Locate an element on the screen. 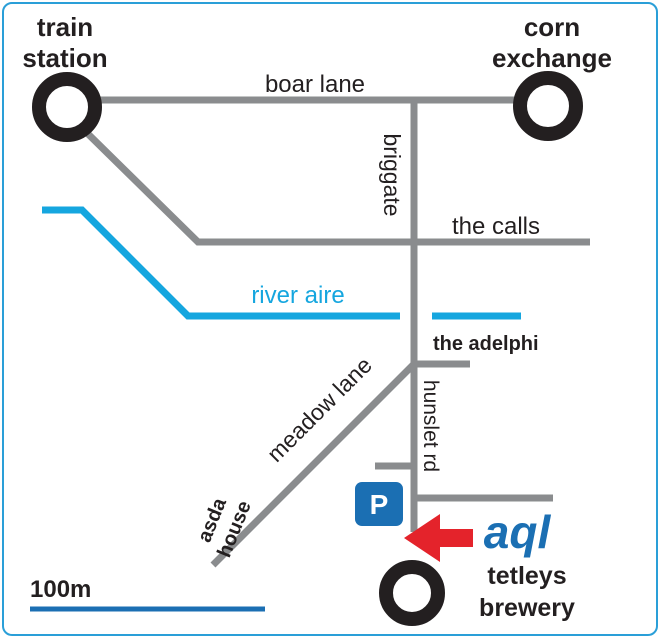  label-train-station-line2: station is located at coordinates (64, 58).